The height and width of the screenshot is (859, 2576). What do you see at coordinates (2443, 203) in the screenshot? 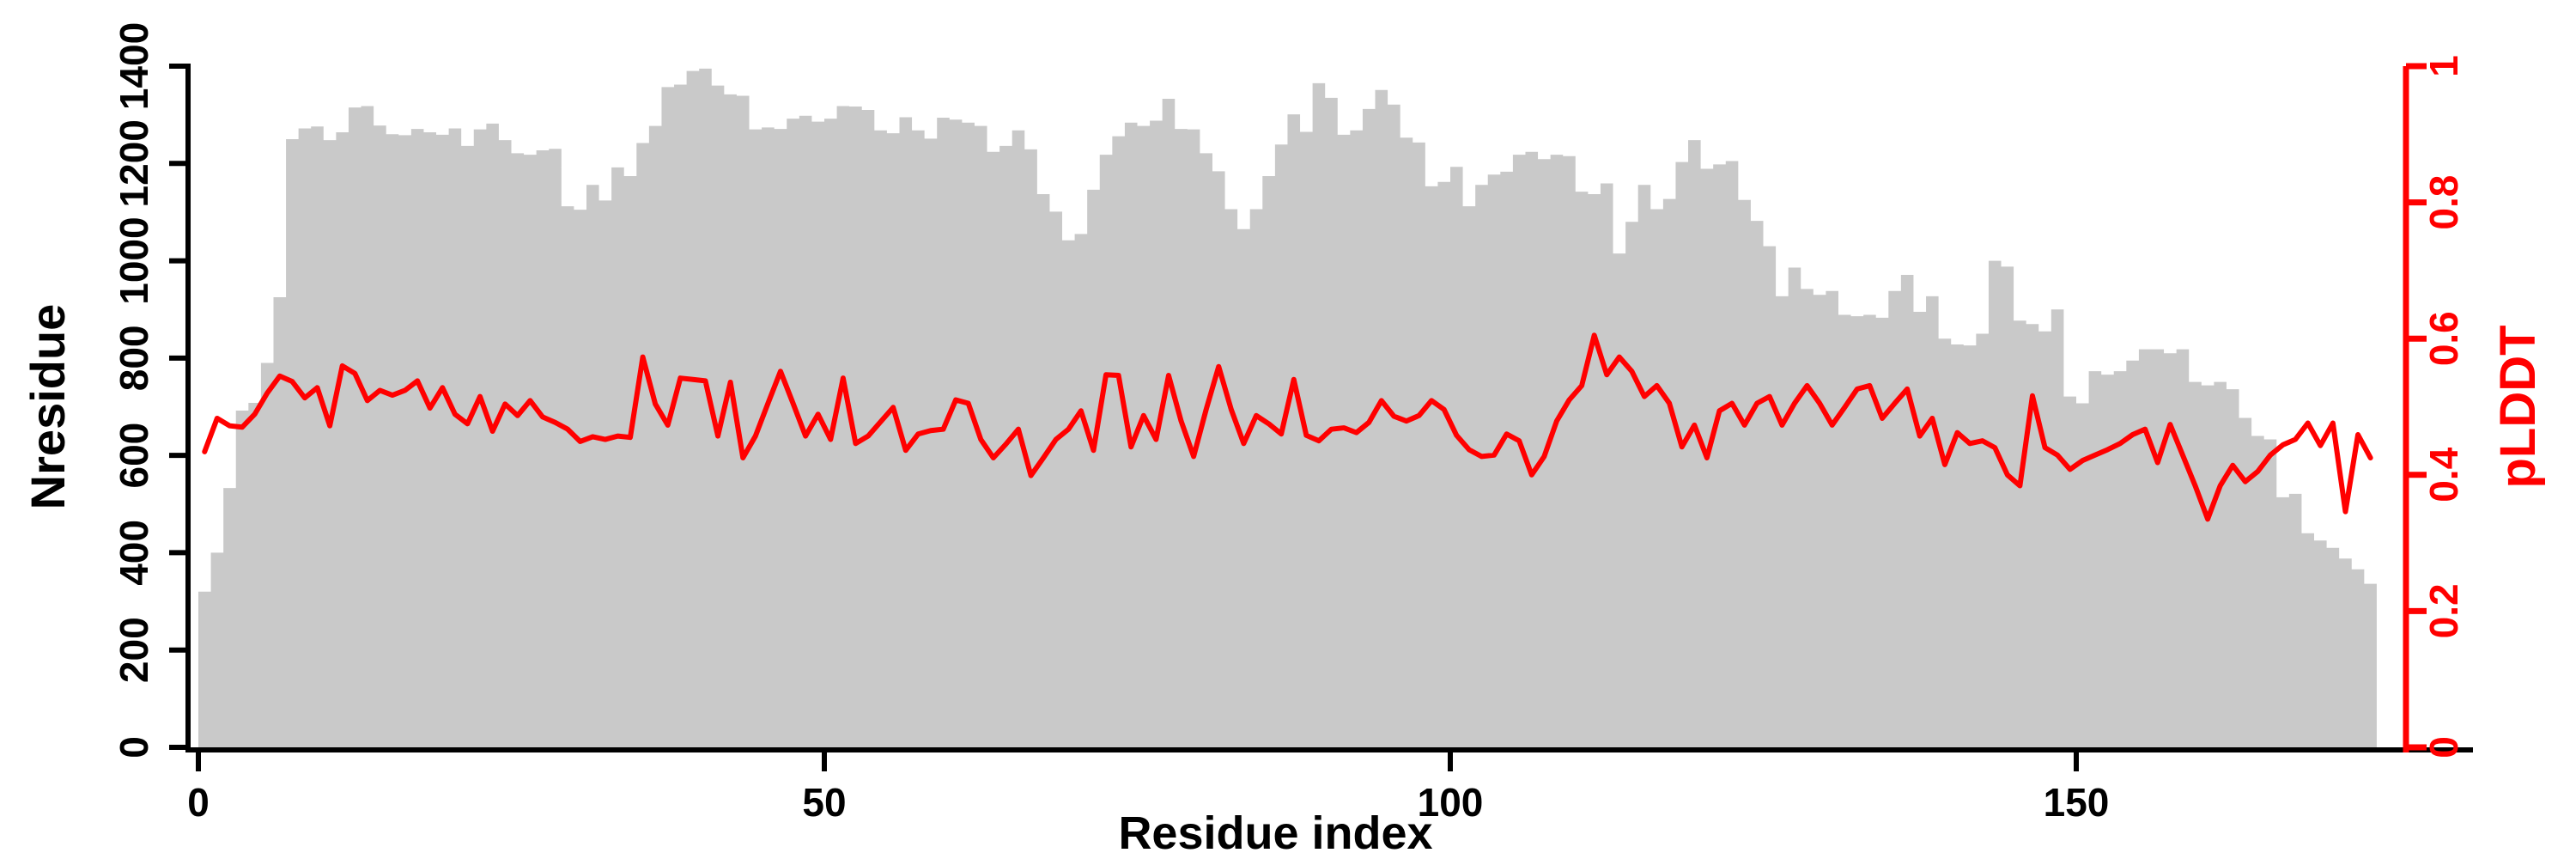
I see `y-right-tick-label: 0.8` at bounding box center [2443, 203].